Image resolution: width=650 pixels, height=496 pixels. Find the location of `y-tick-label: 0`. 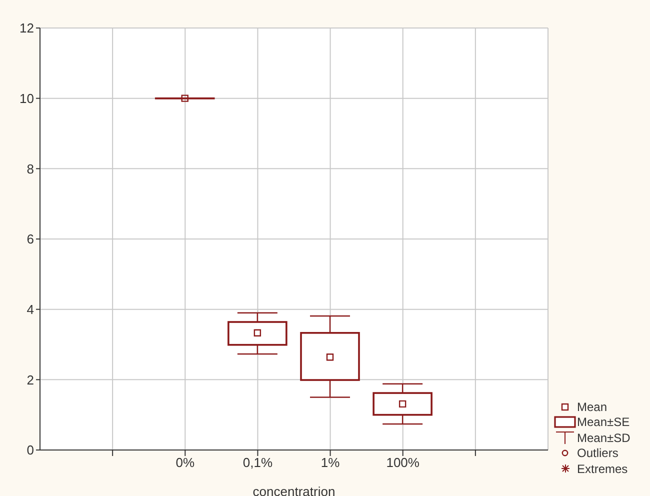

y-tick-label: 0 is located at coordinates (30, 450).